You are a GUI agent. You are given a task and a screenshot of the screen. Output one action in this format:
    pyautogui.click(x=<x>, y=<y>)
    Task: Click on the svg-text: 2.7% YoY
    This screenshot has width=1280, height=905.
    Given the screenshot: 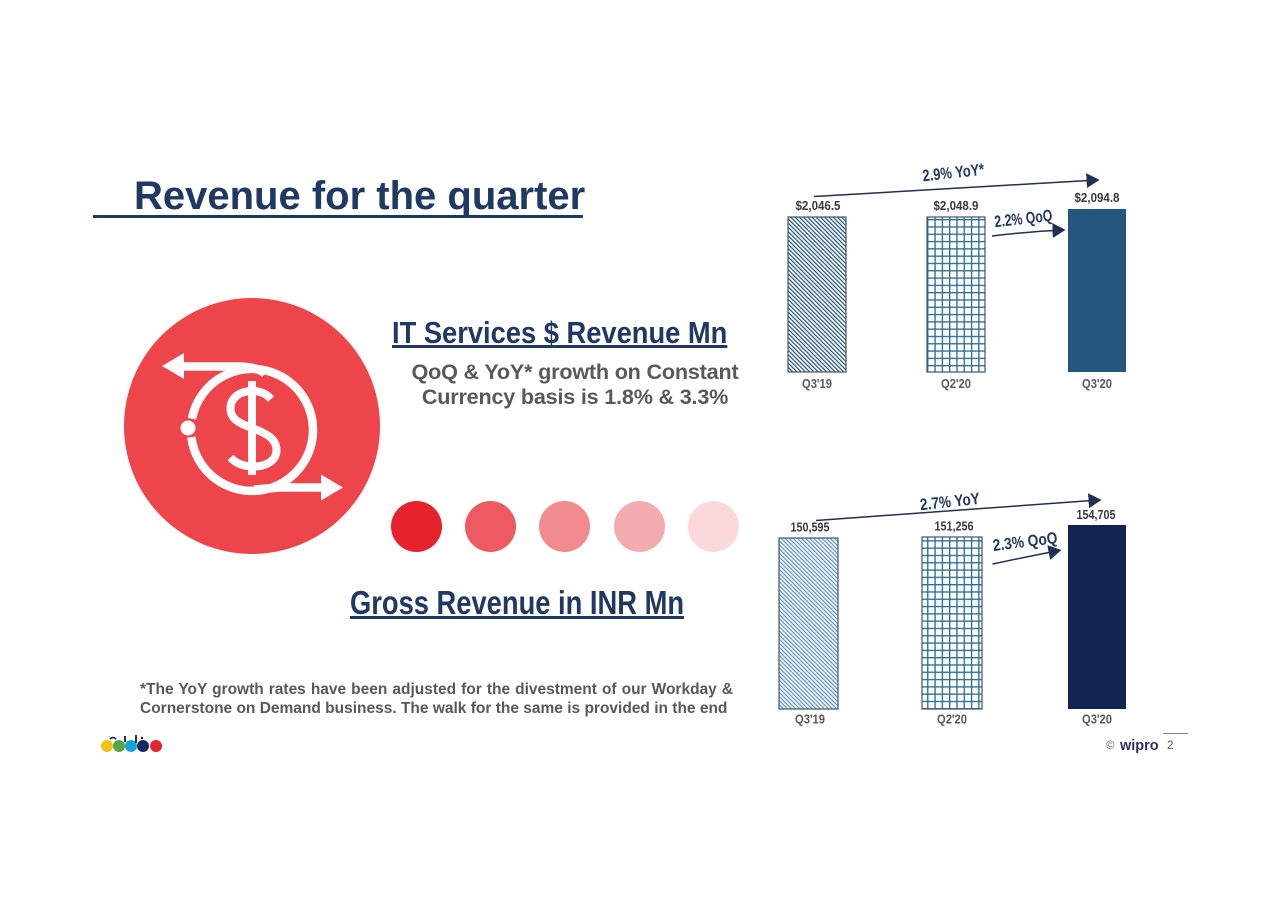 What is the action you would take?
    pyautogui.click(x=950, y=502)
    